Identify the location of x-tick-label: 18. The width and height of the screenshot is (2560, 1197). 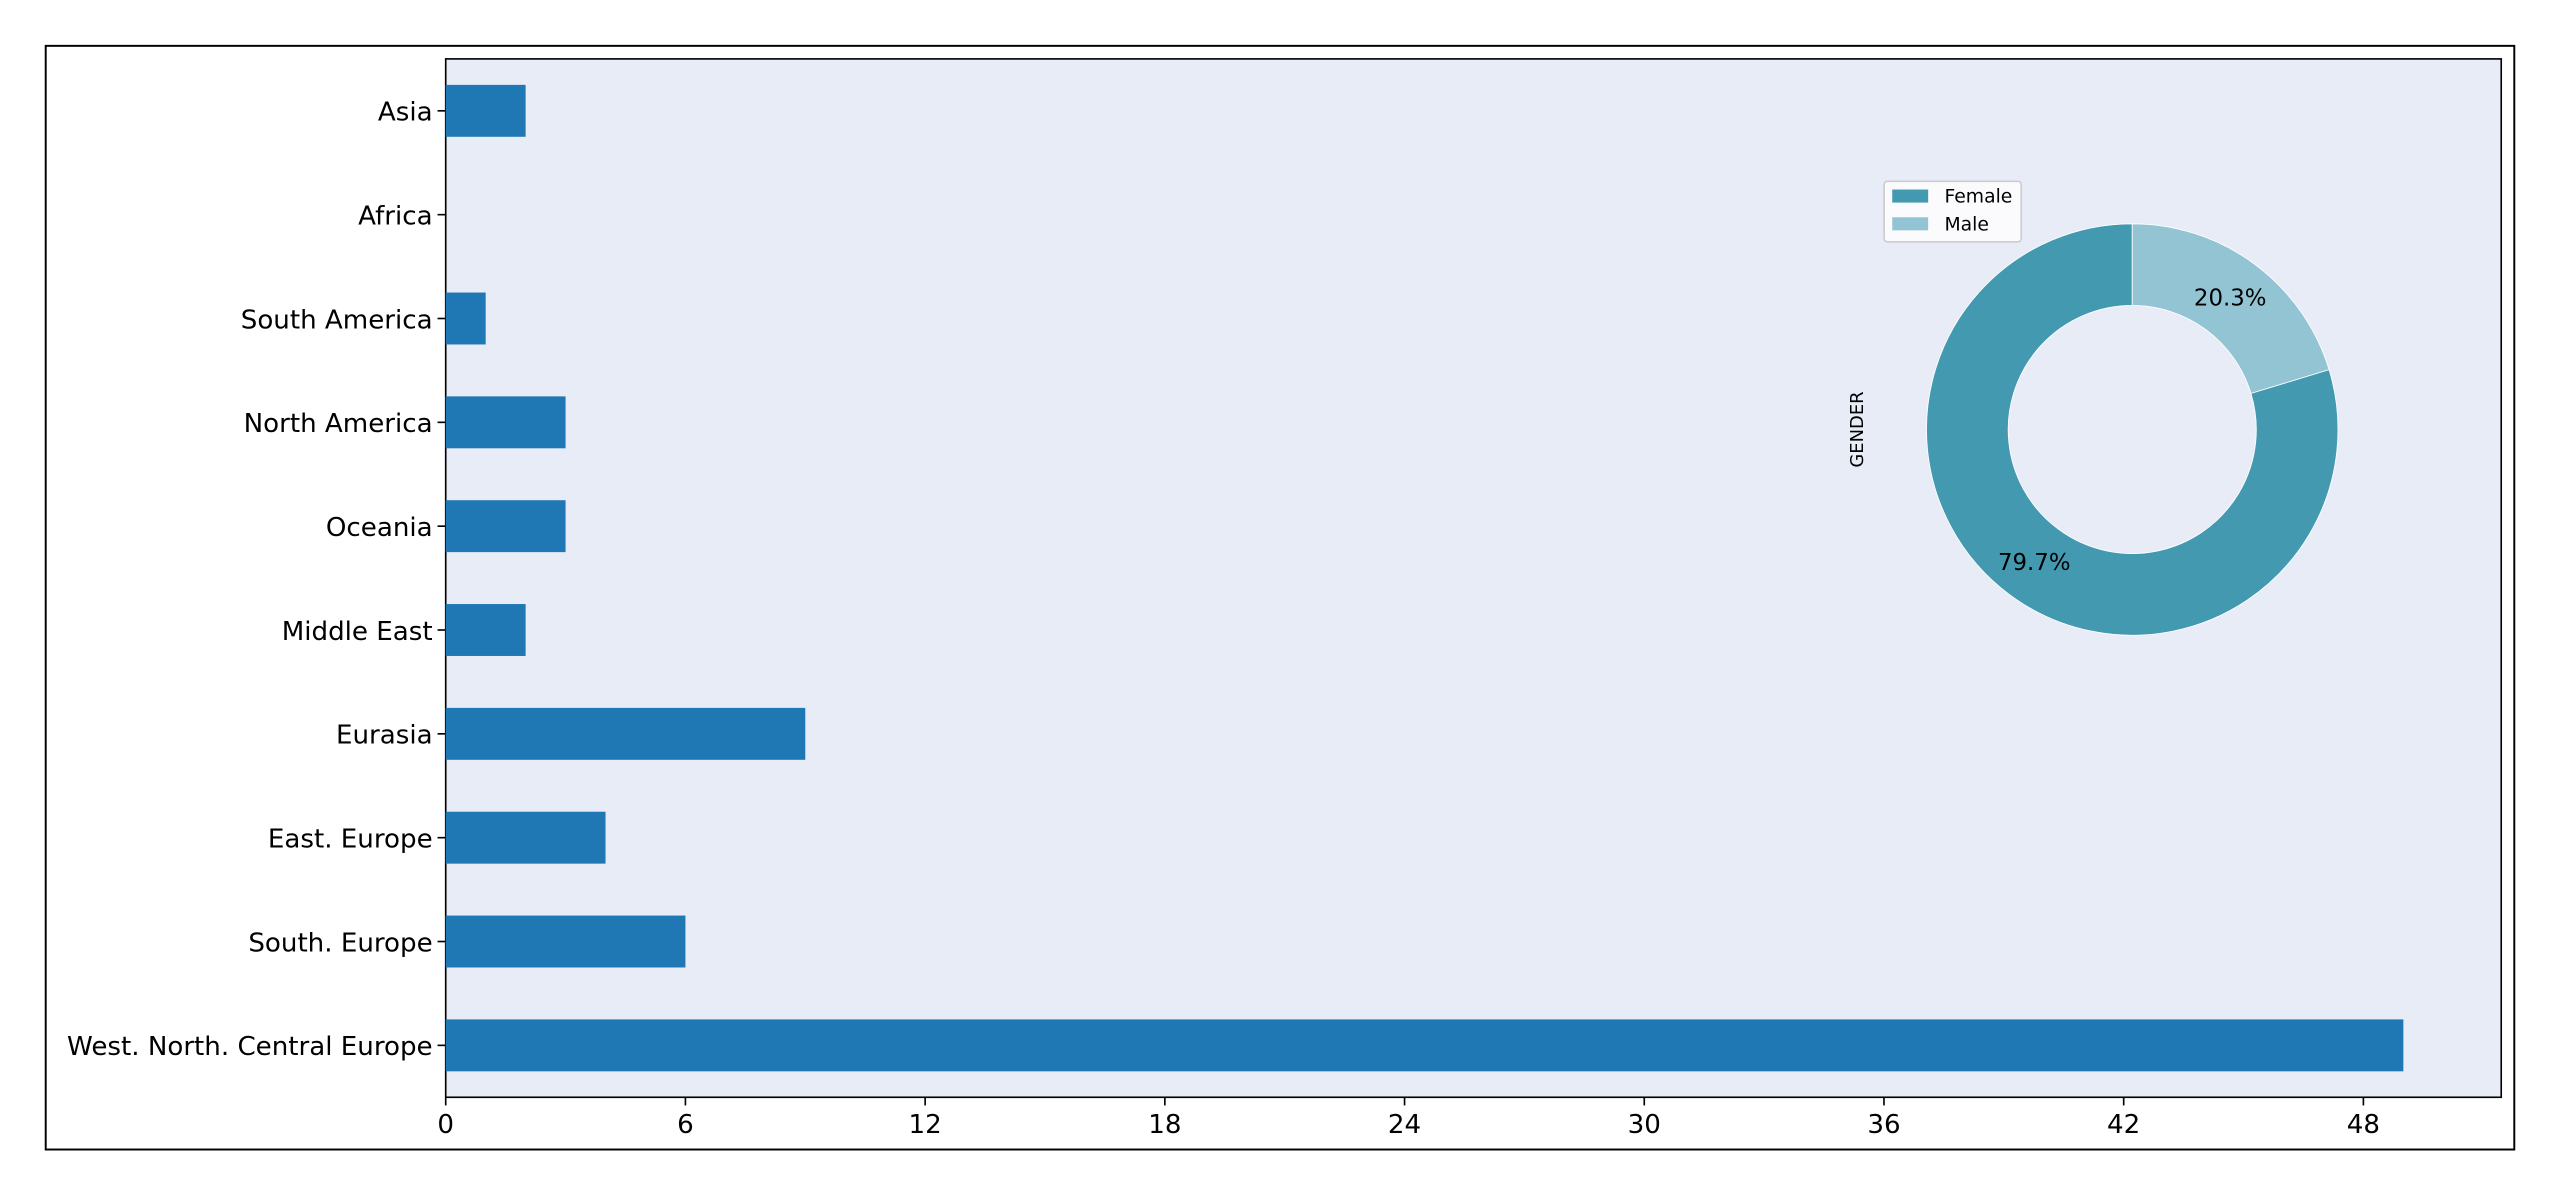
(1164, 1125).